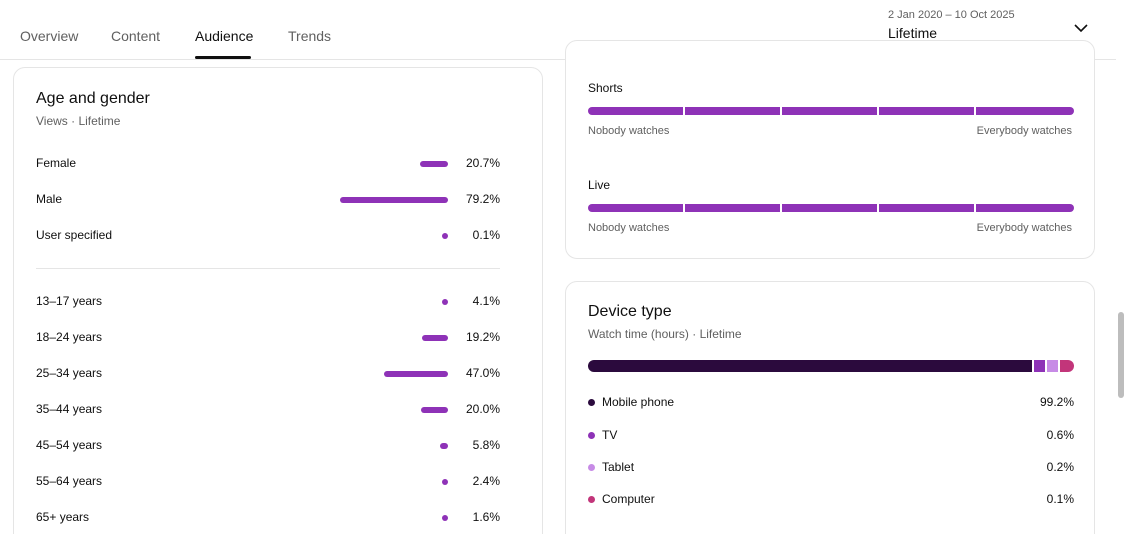  I want to click on device-stacked-bar, so click(831, 366).